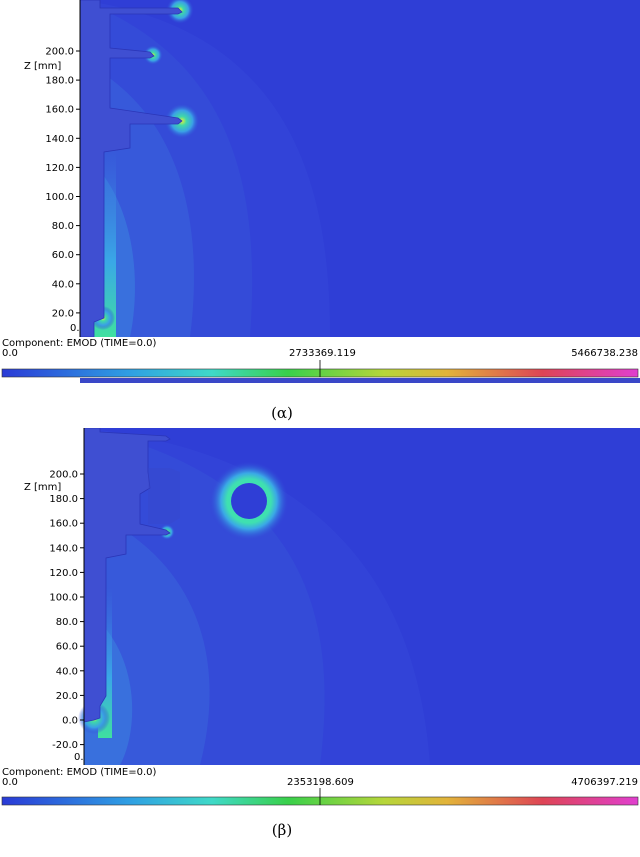  I want to click on z-tick-label: 0.0, so click(70, 721).